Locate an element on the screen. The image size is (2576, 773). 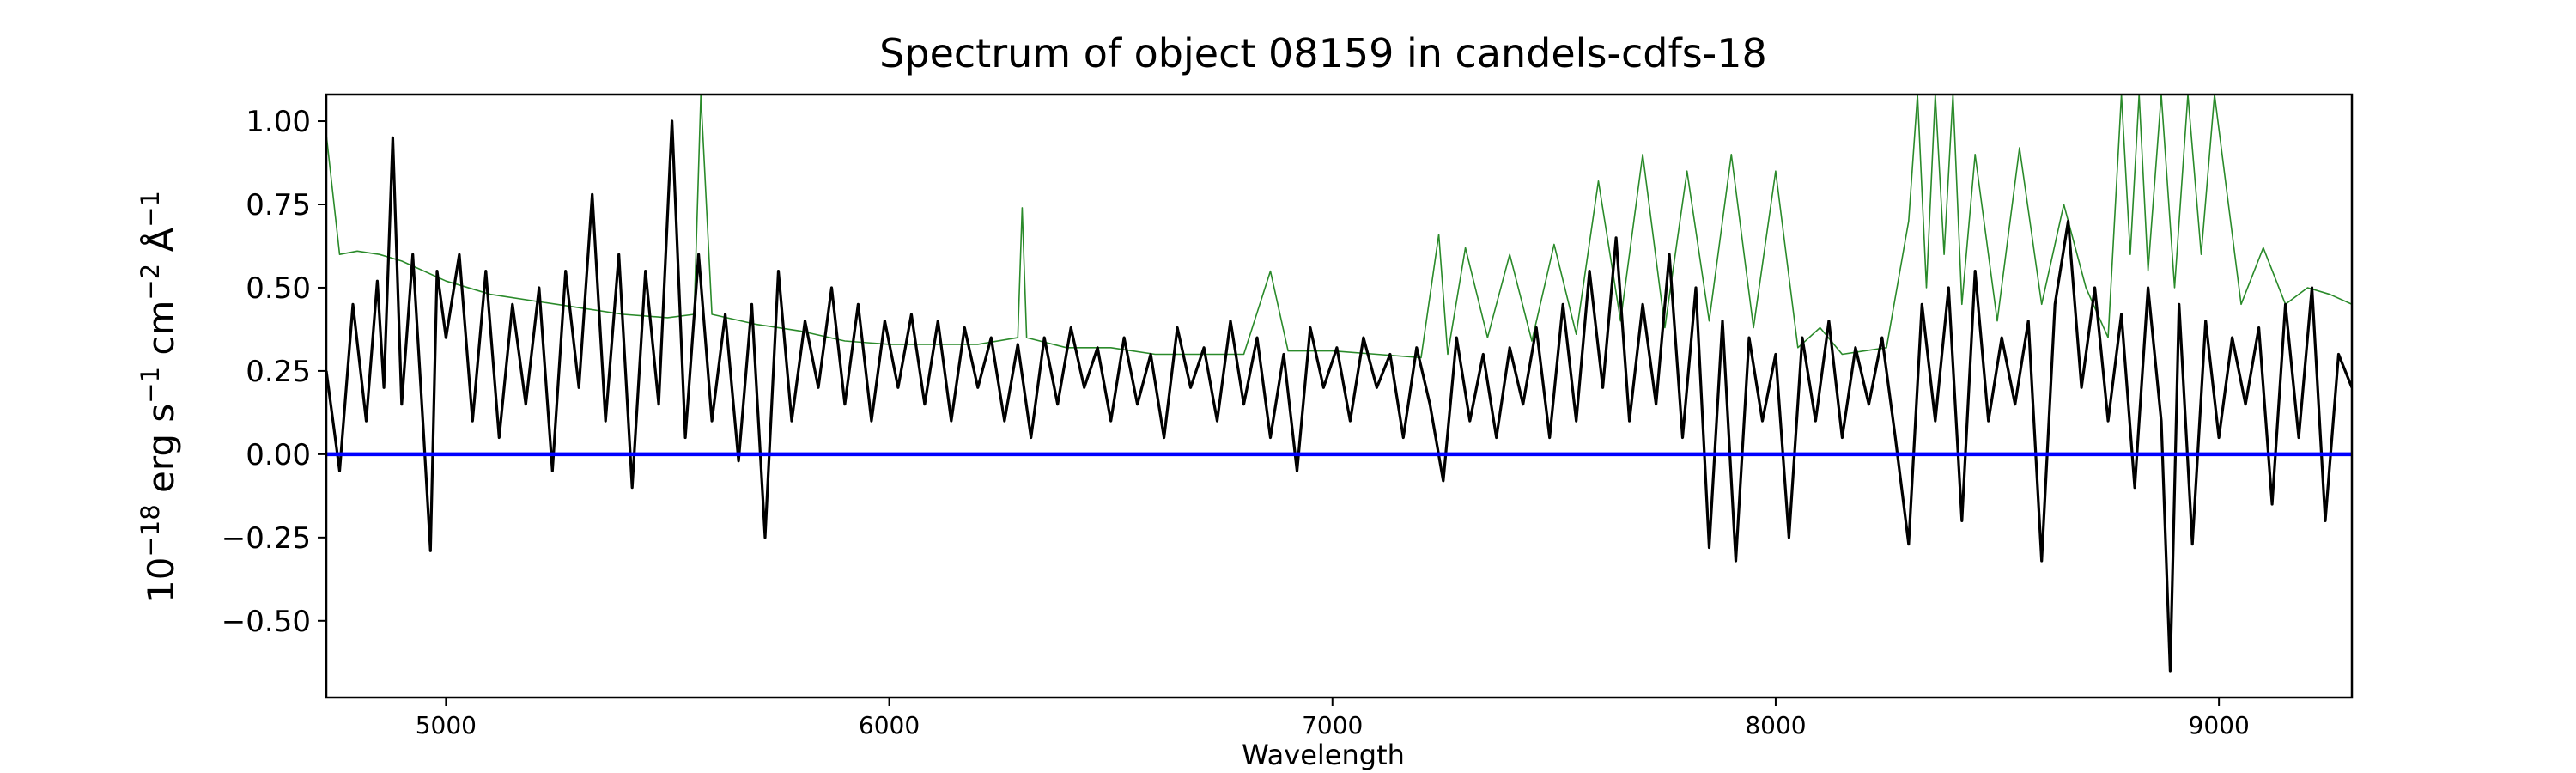
y-tick-label: 0.25 is located at coordinates (279, 372).